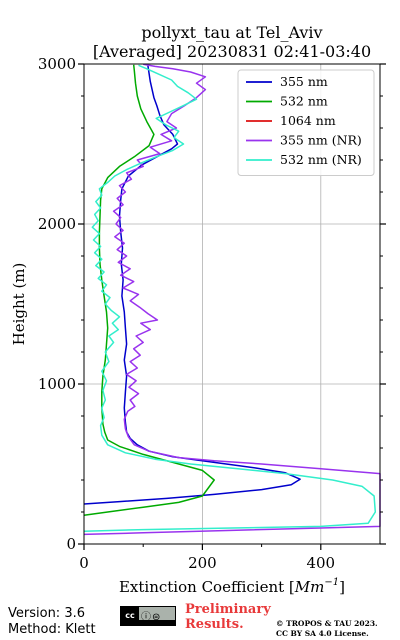 This screenshot has width=400, height=640. Describe the element at coordinates (327, 623) in the screenshot. I see `copyright-line1: © TROPOS & TAU 2023.` at that location.